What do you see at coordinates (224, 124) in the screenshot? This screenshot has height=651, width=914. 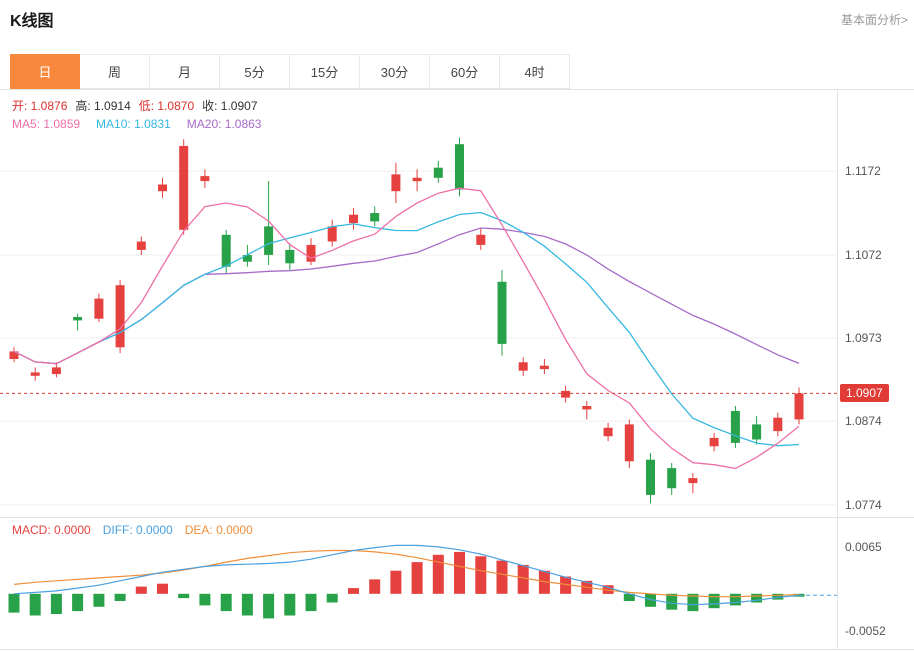 I see `stat-MA20: MA20: 1.0863` at bounding box center [224, 124].